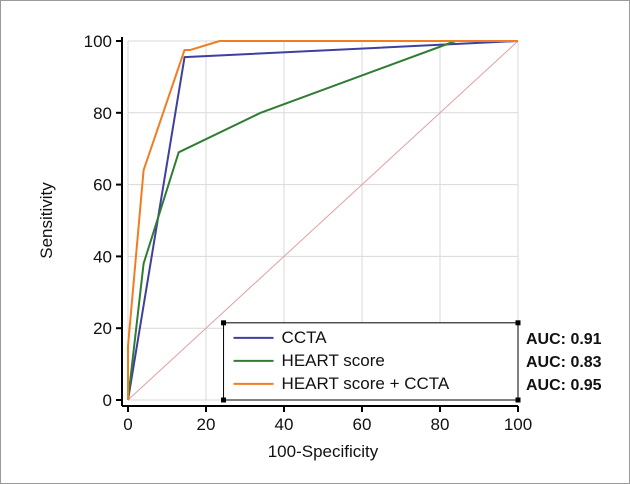 The width and height of the screenshot is (630, 484). What do you see at coordinates (102, 113) in the screenshot?
I see `y-tick-label: 80` at bounding box center [102, 113].